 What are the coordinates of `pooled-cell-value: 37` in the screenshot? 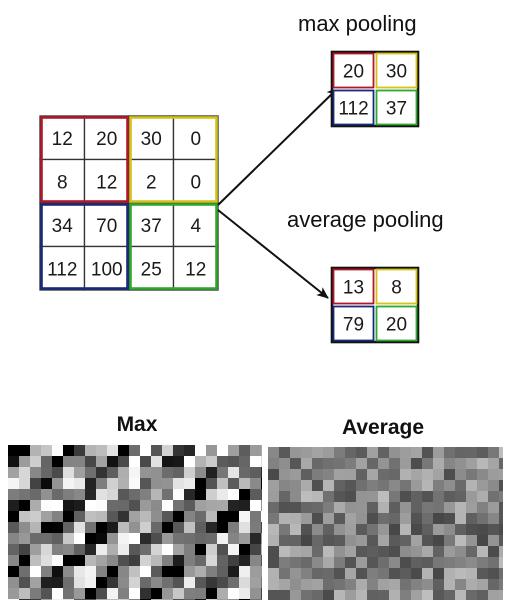 It's located at (396, 109).